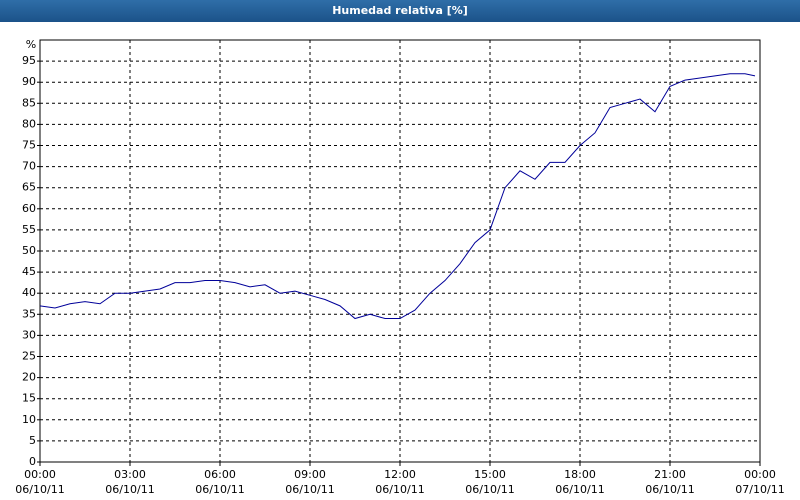  What do you see at coordinates (29, 250) in the screenshot?
I see `y-tick-label: 50` at bounding box center [29, 250].